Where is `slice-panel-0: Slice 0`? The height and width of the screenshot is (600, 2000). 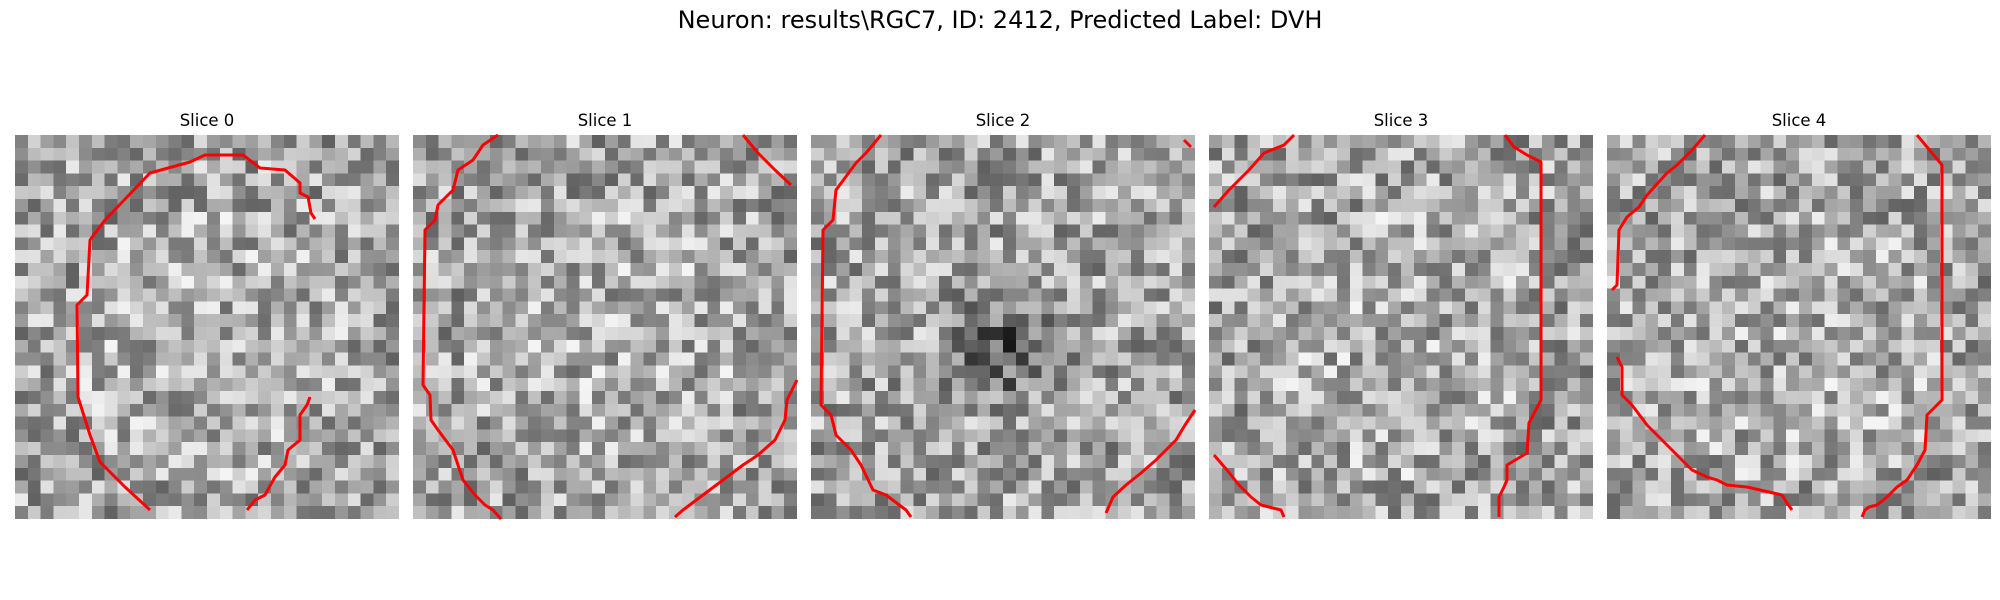
slice-panel-0: Slice 0 is located at coordinates (207, 314).